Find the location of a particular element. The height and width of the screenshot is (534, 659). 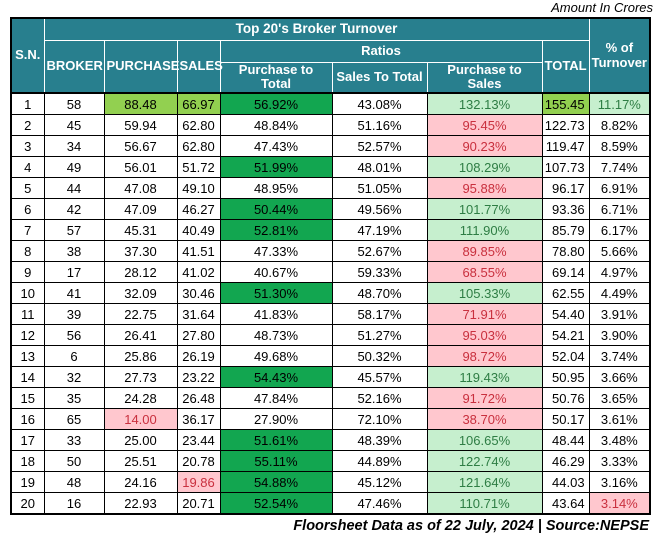

broker-cell: 50 is located at coordinates (74, 461).